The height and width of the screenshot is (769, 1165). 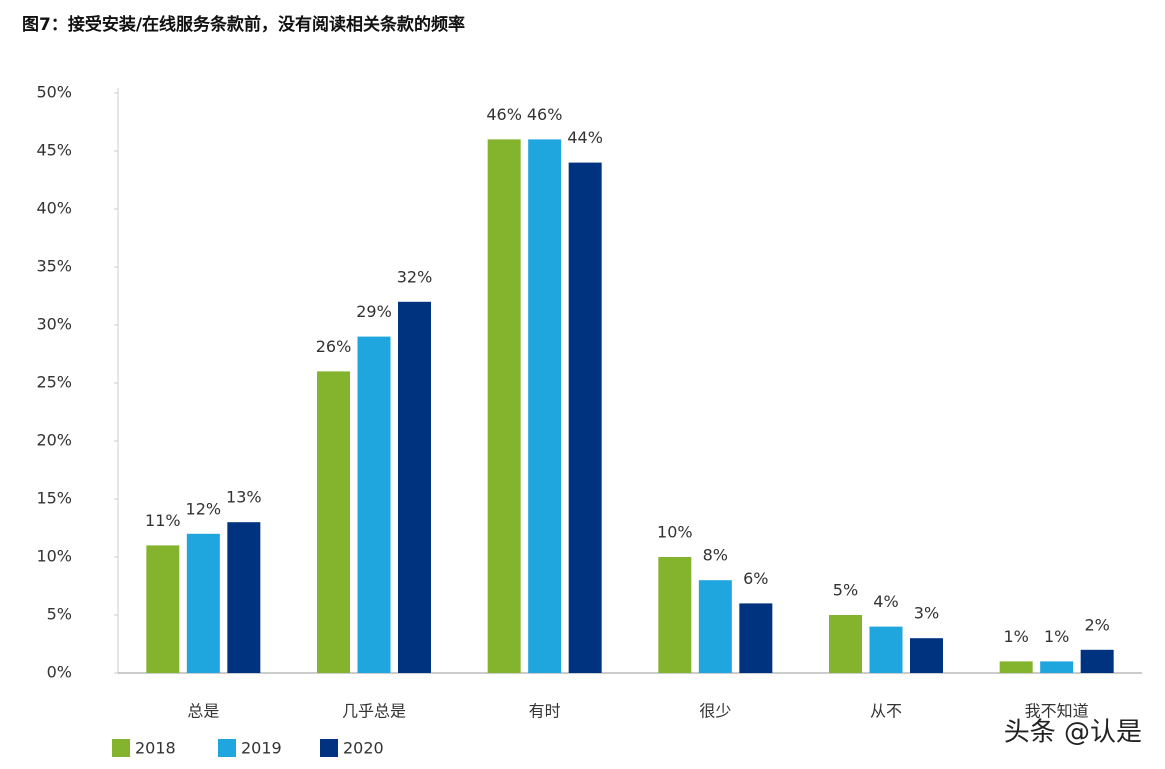 I want to click on y-tick-label: 0%, so click(x=59, y=672).